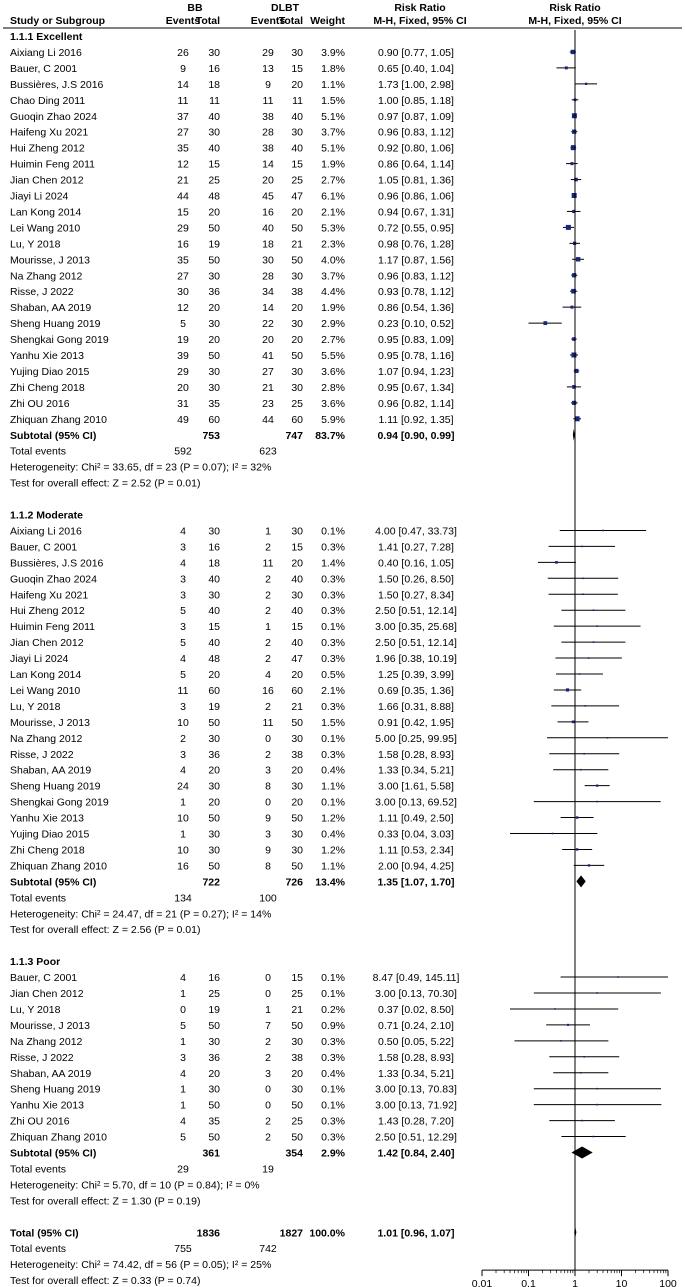 The image size is (685, 1287). Describe the element at coordinates (183, 1074) in the screenshot. I see `study-events-bb: 4` at that location.